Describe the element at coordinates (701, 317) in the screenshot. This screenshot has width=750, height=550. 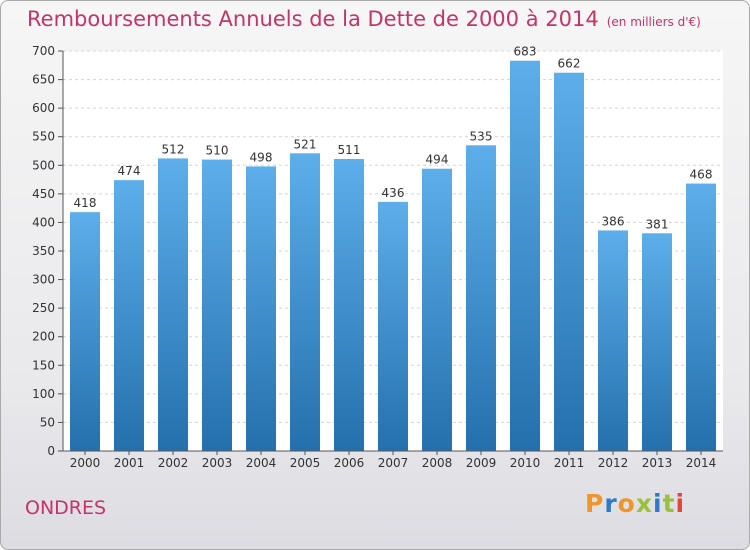
I see `bar-2014` at that location.